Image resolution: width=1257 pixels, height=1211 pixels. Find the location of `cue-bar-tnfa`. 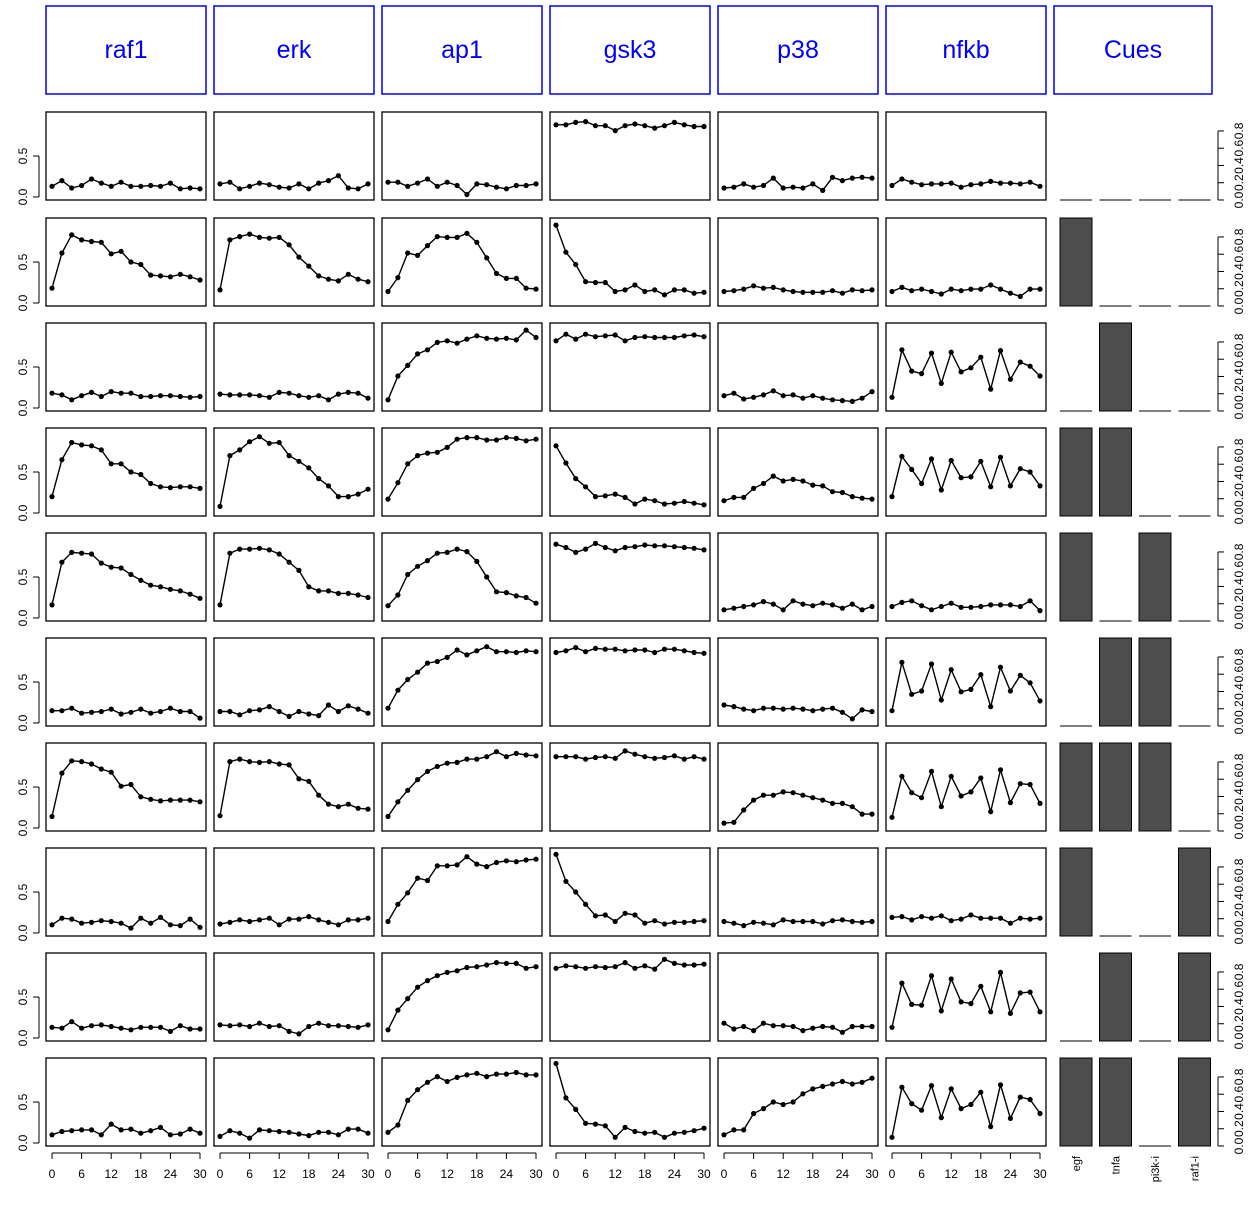

cue-bar-tnfa is located at coordinates (1115, 997).